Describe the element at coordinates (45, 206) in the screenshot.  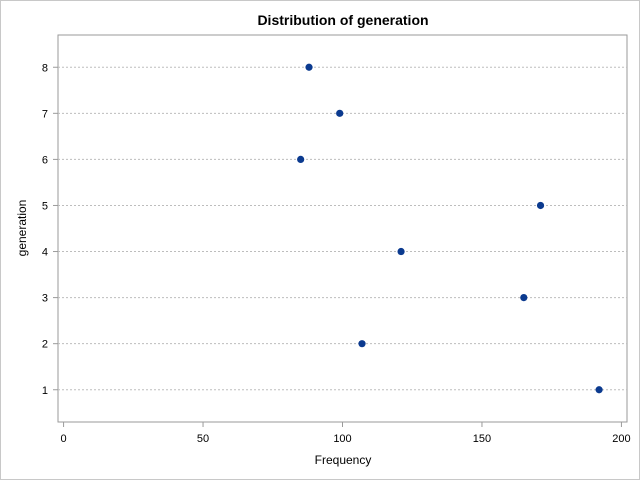
I see `y-tick-label: 5` at that location.